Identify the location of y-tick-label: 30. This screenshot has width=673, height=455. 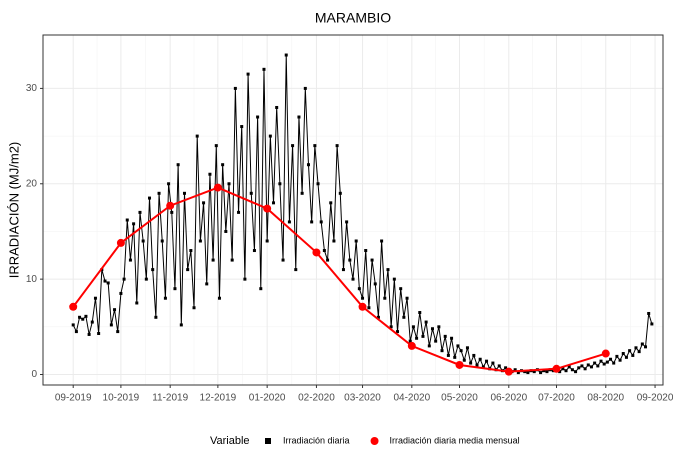
(32, 88).